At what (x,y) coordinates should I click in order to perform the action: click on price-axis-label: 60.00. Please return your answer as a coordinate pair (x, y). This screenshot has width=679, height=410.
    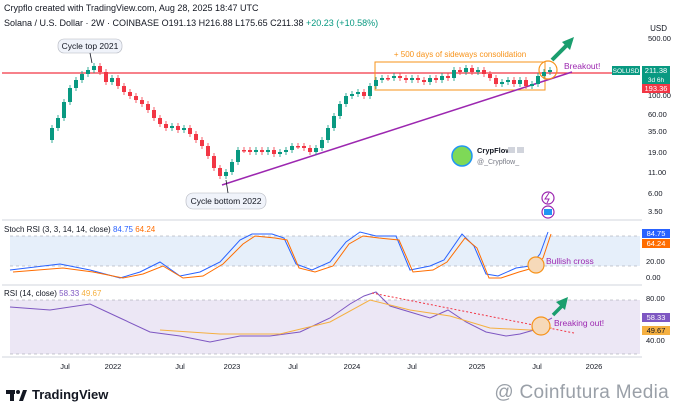
    Looking at the image, I should click on (657, 114).